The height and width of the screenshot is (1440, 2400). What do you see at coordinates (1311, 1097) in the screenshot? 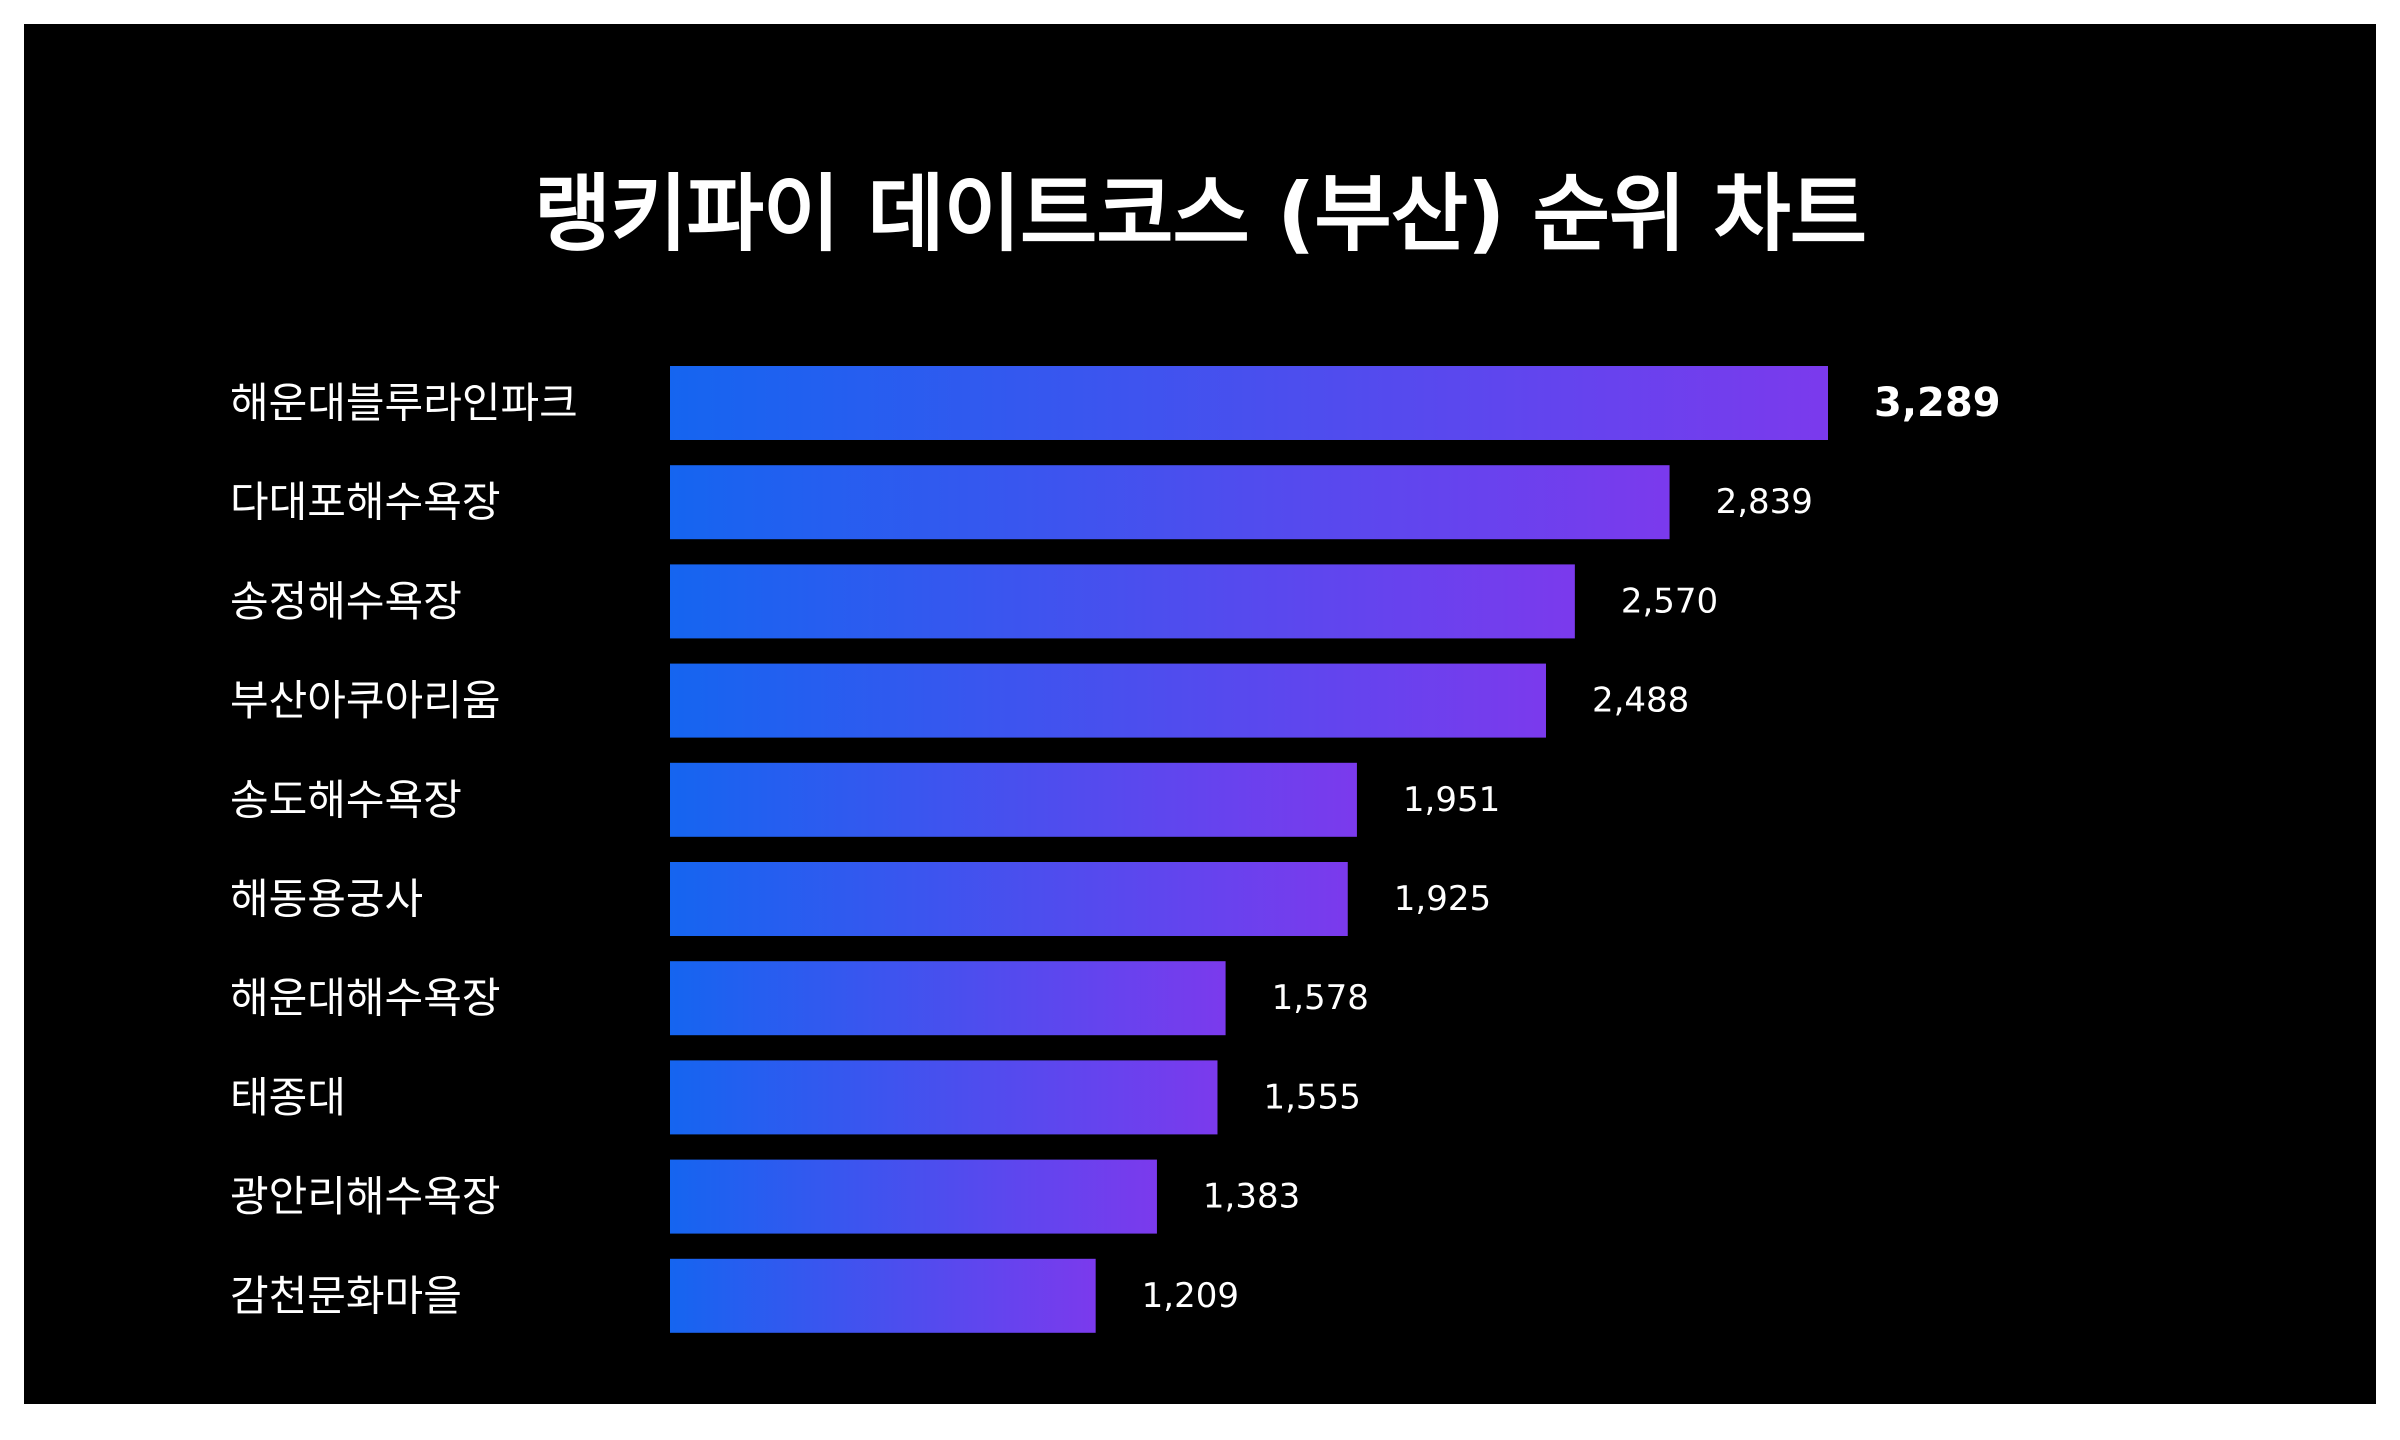
I see `value-label: 1,555` at bounding box center [1311, 1097].